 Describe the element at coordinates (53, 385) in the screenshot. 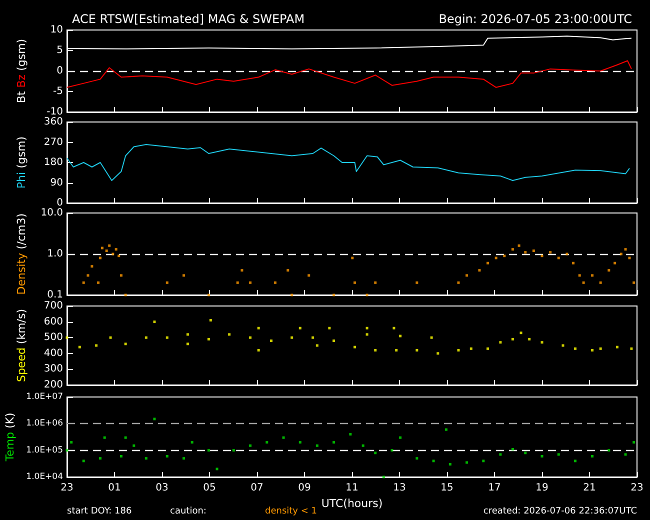

I see `y-tick-label: 200` at that location.